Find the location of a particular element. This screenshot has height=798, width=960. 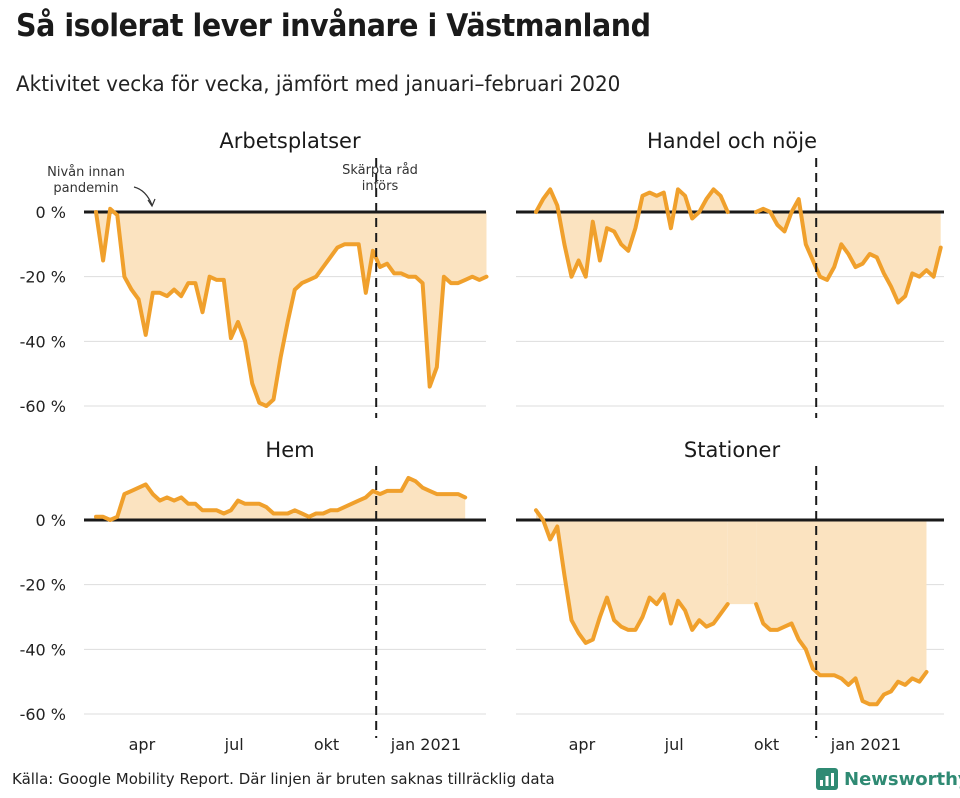

panel-title: Stationer is located at coordinates (732, 450).